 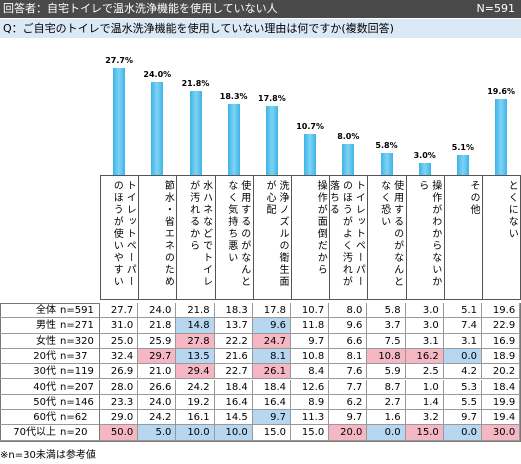 I want to click on value-label: 18.3%, so click(x=233, y=97).